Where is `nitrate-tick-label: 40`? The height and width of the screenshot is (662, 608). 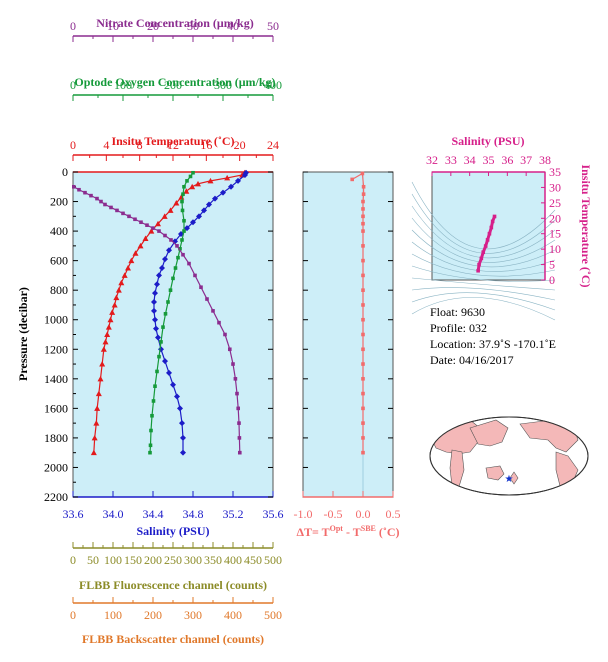 nitrate-tick-label: 40 is located at coordinates (233, 26).